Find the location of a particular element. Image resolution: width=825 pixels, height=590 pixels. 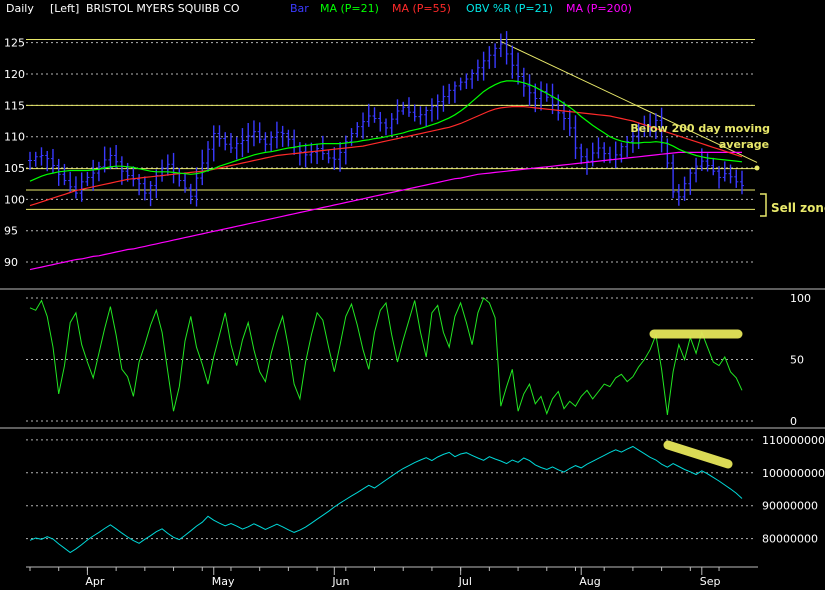

ma200-annotation: Below 200 day moving average is located at coordinates (700, 146).